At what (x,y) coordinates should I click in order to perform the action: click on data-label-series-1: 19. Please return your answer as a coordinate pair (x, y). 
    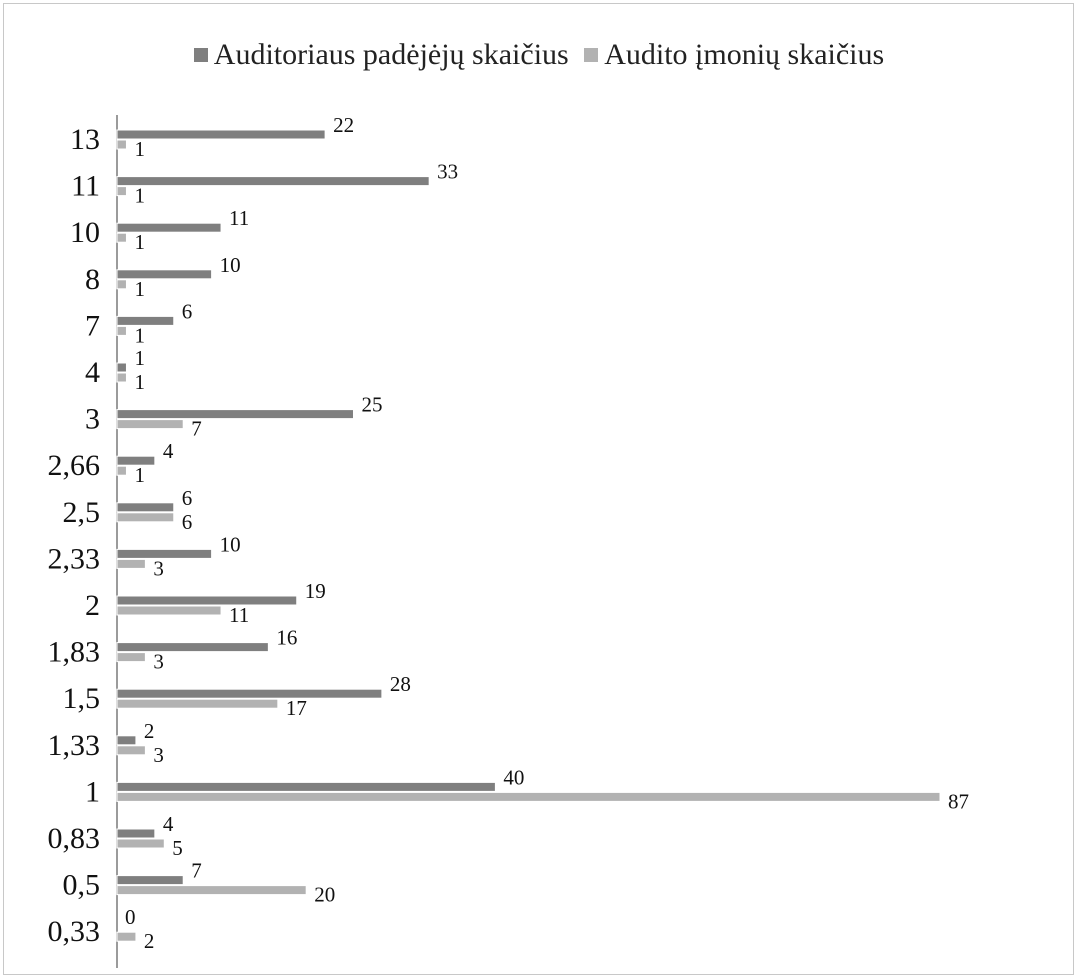
    Looking at the image, I should click on (315, 591).